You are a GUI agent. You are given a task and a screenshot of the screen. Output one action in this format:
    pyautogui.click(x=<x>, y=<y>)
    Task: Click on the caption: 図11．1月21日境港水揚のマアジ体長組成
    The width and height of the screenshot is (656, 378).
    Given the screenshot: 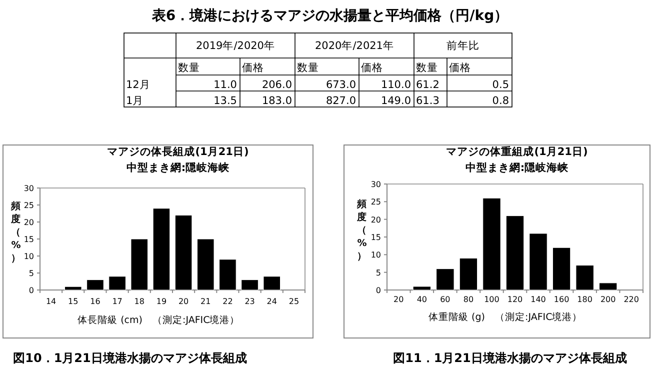 What is the action you would take?
    pyautogui.click(x=510, y=358)
    